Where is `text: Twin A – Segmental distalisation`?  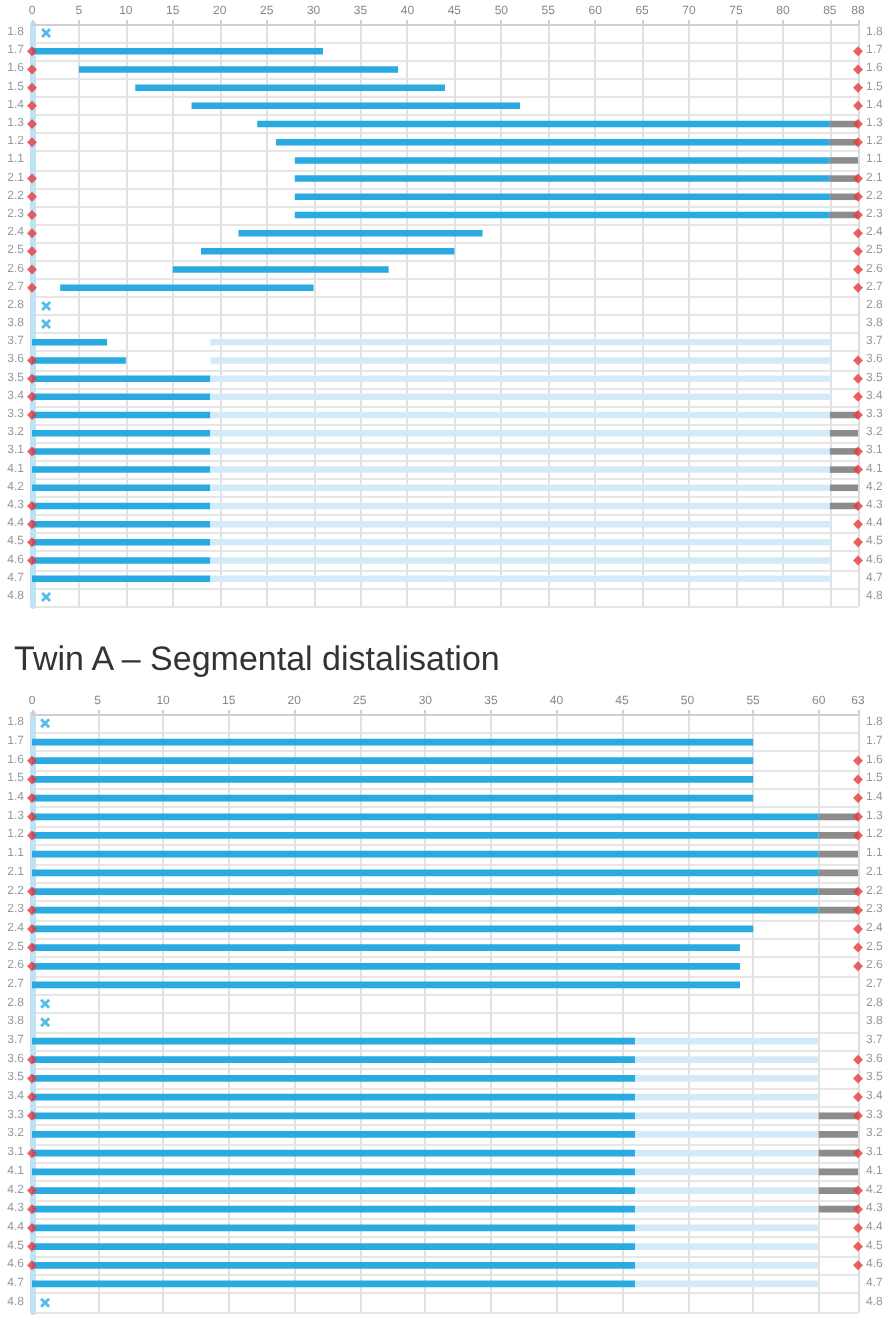
text: Twin A – Segmental distalisation is located at coordinates (257, 659).